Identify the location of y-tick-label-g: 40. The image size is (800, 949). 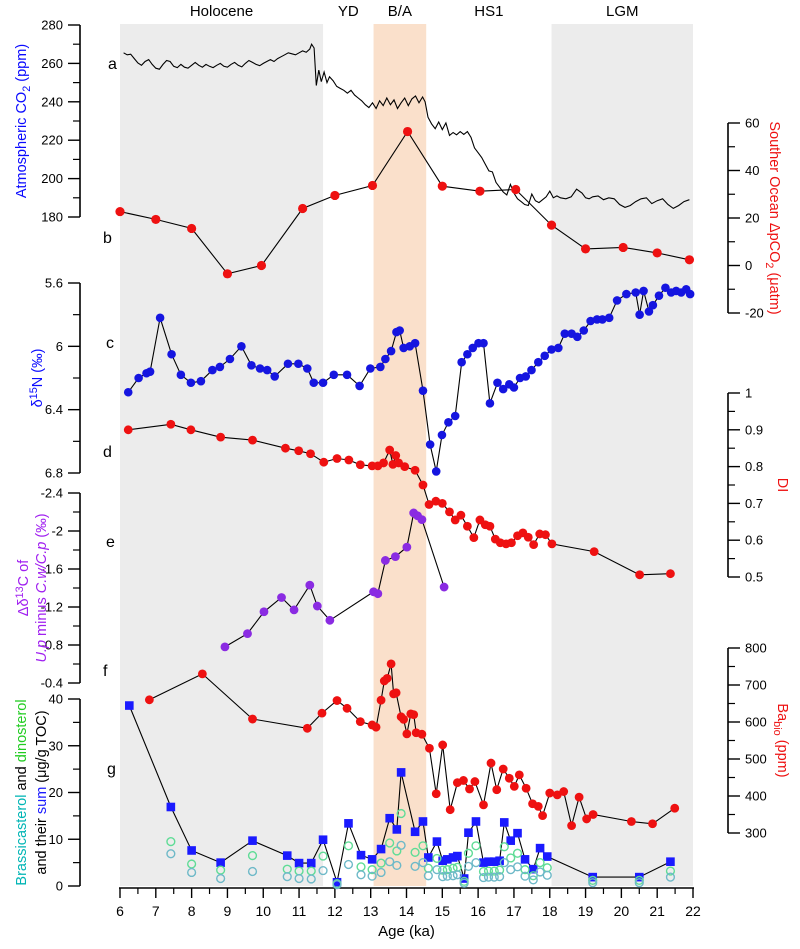
(56, 699).